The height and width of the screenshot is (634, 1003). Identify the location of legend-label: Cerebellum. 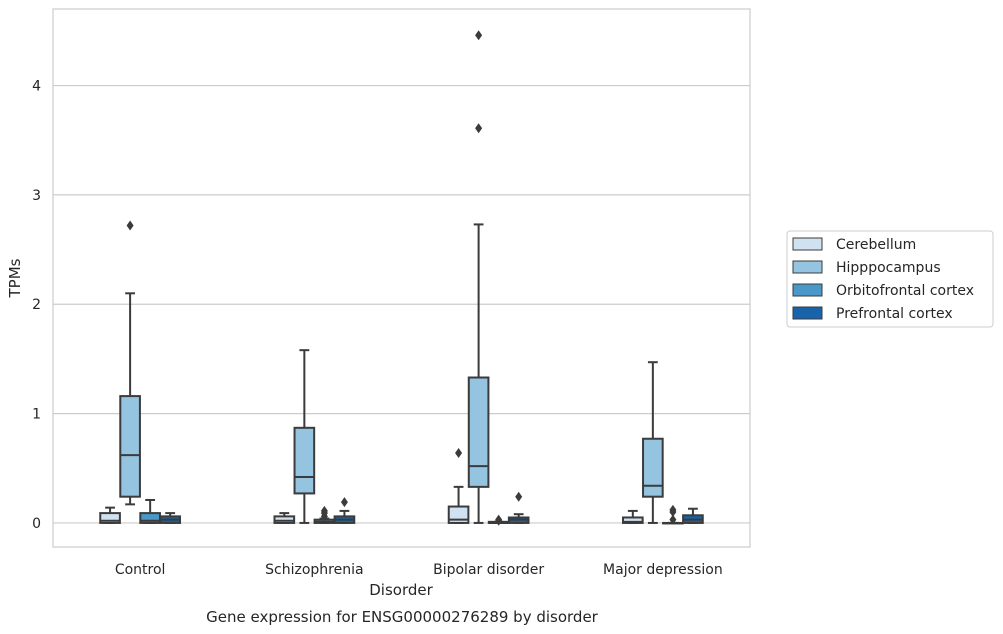
(876, 245).